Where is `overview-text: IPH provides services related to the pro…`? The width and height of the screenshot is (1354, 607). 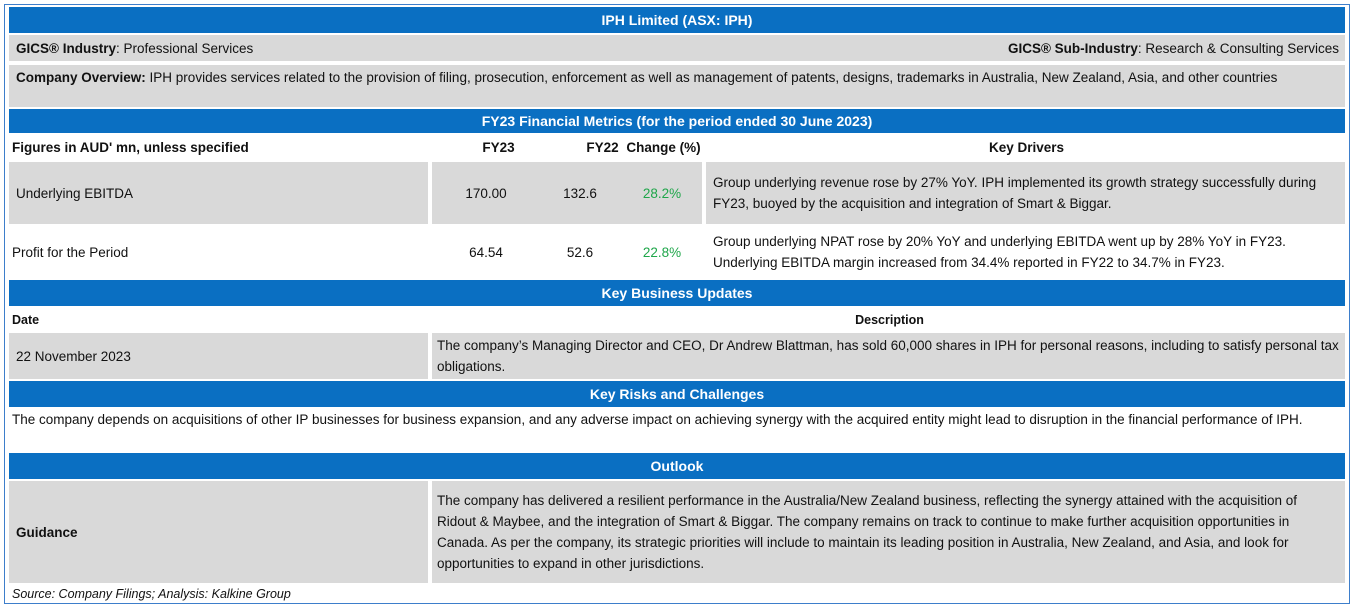 overview-text: IPH provides services related to the pro… is located at coordinates (711, 77).